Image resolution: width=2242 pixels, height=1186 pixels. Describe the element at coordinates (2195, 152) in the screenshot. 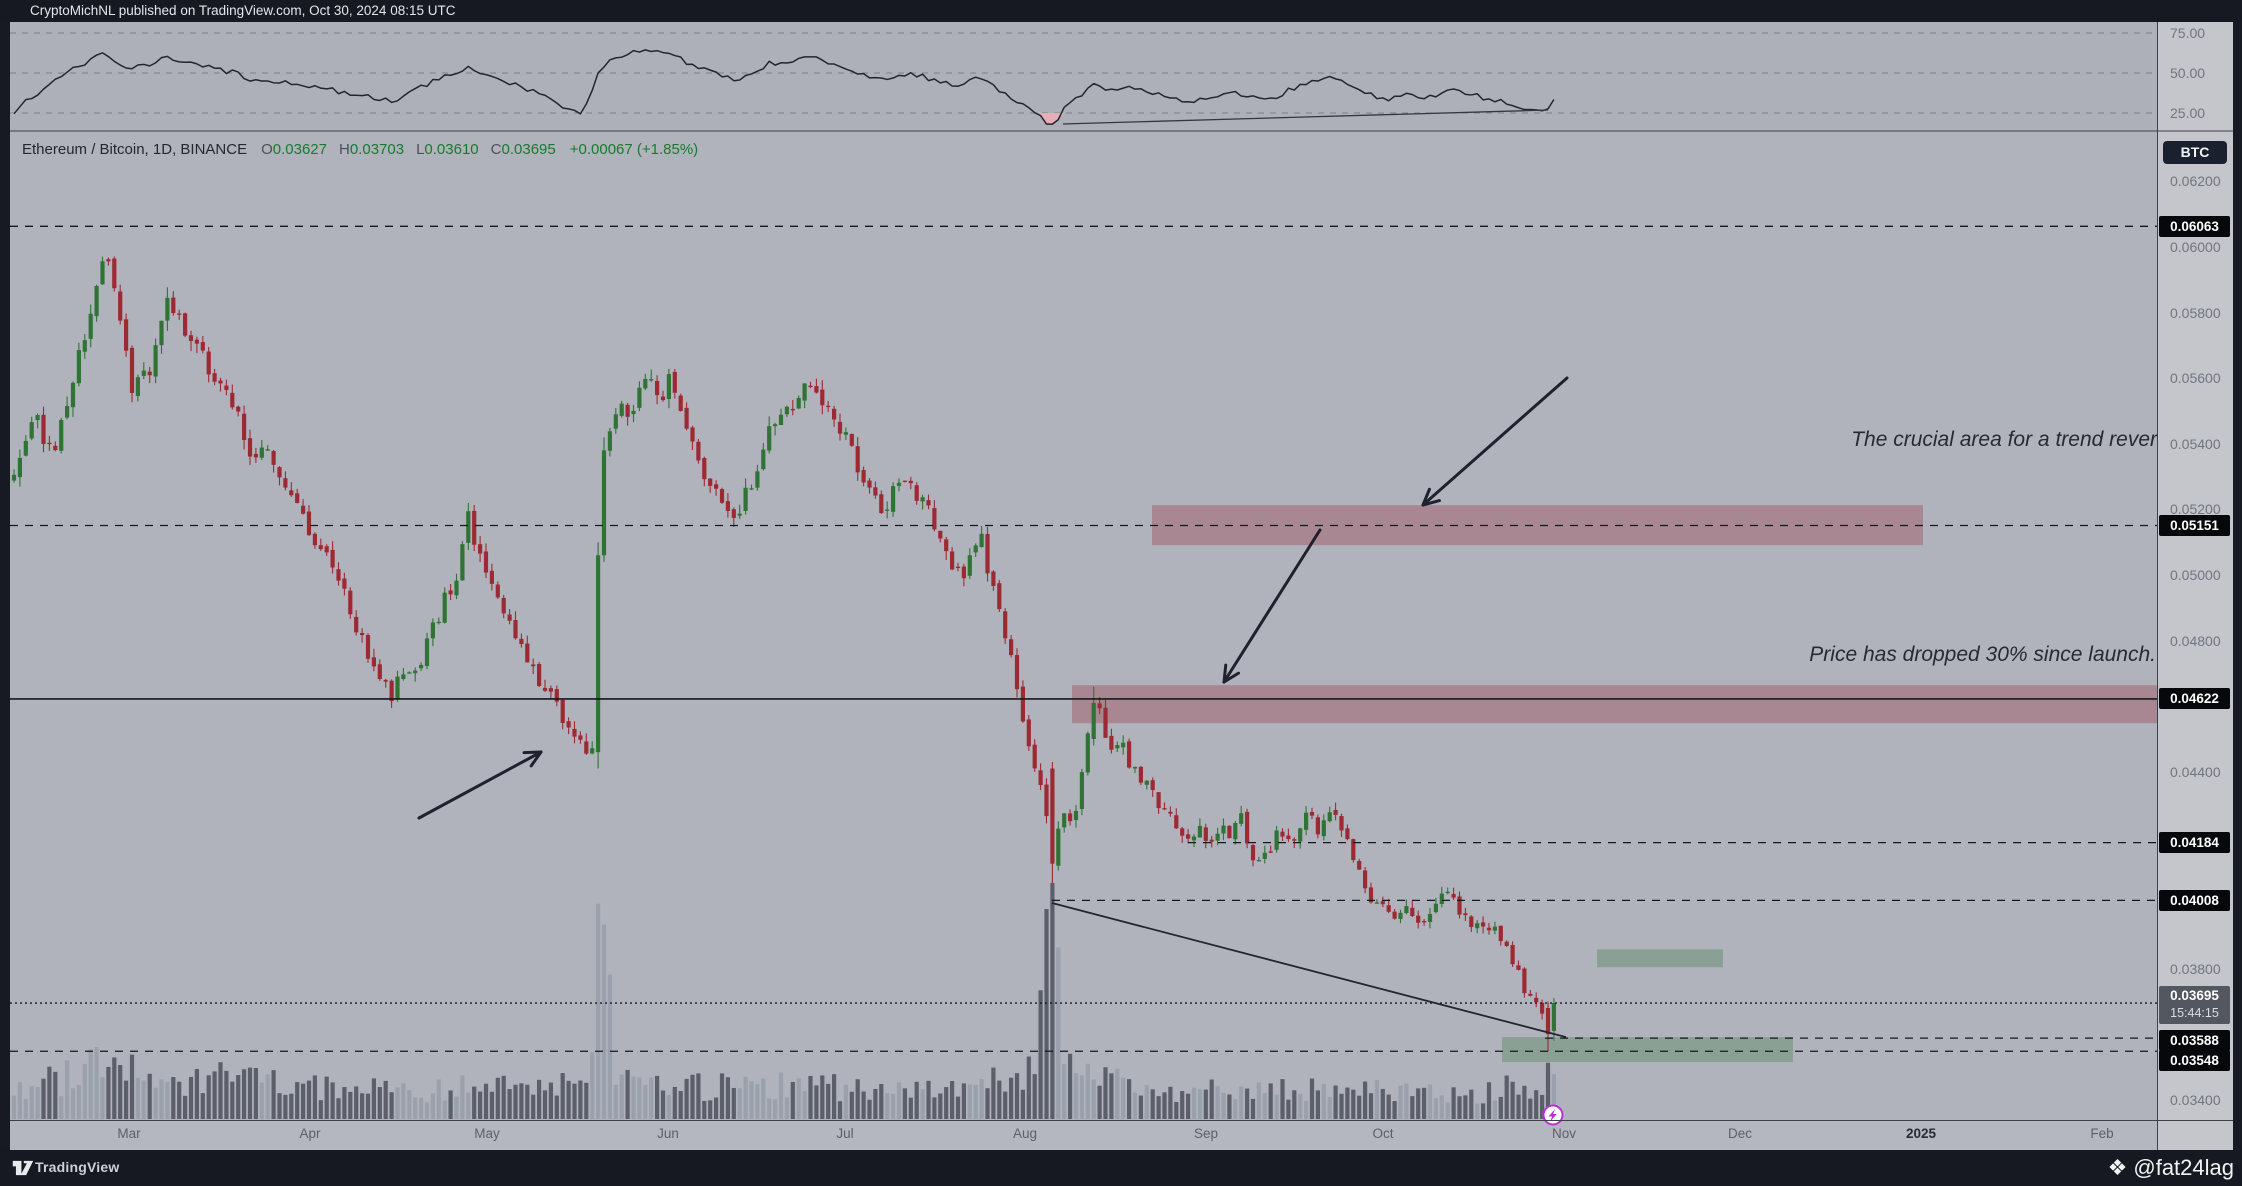

I see `quote-currency-badge: BTC` at that location.